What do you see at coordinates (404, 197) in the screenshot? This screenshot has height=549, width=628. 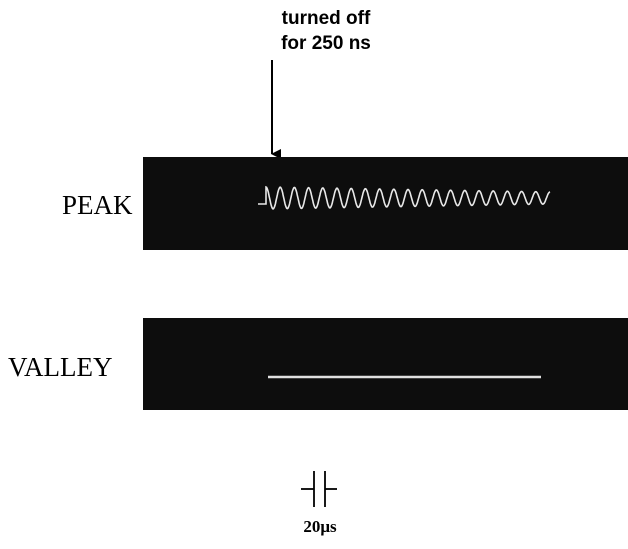 I see `peak-trace` at bounding box center [404, 197].